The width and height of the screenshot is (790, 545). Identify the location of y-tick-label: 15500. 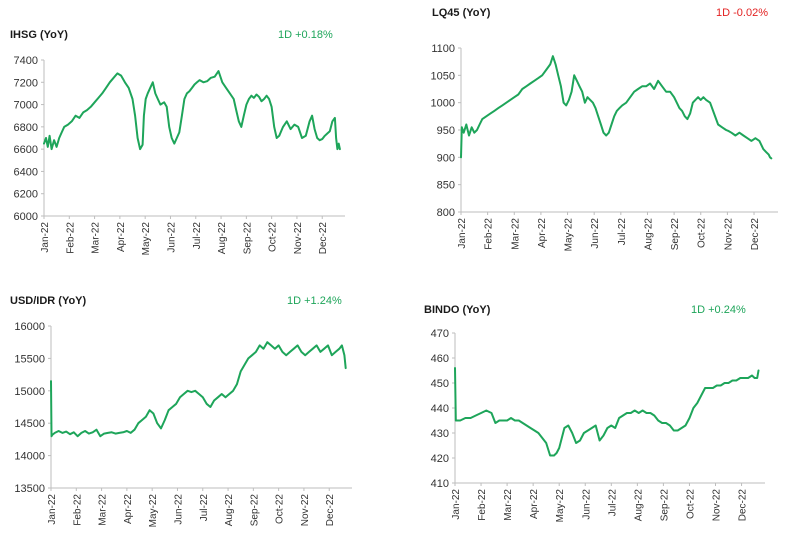
(29, 359).